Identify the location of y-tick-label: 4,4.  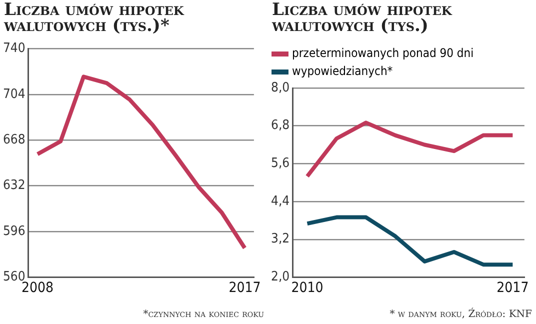
(280, 201).